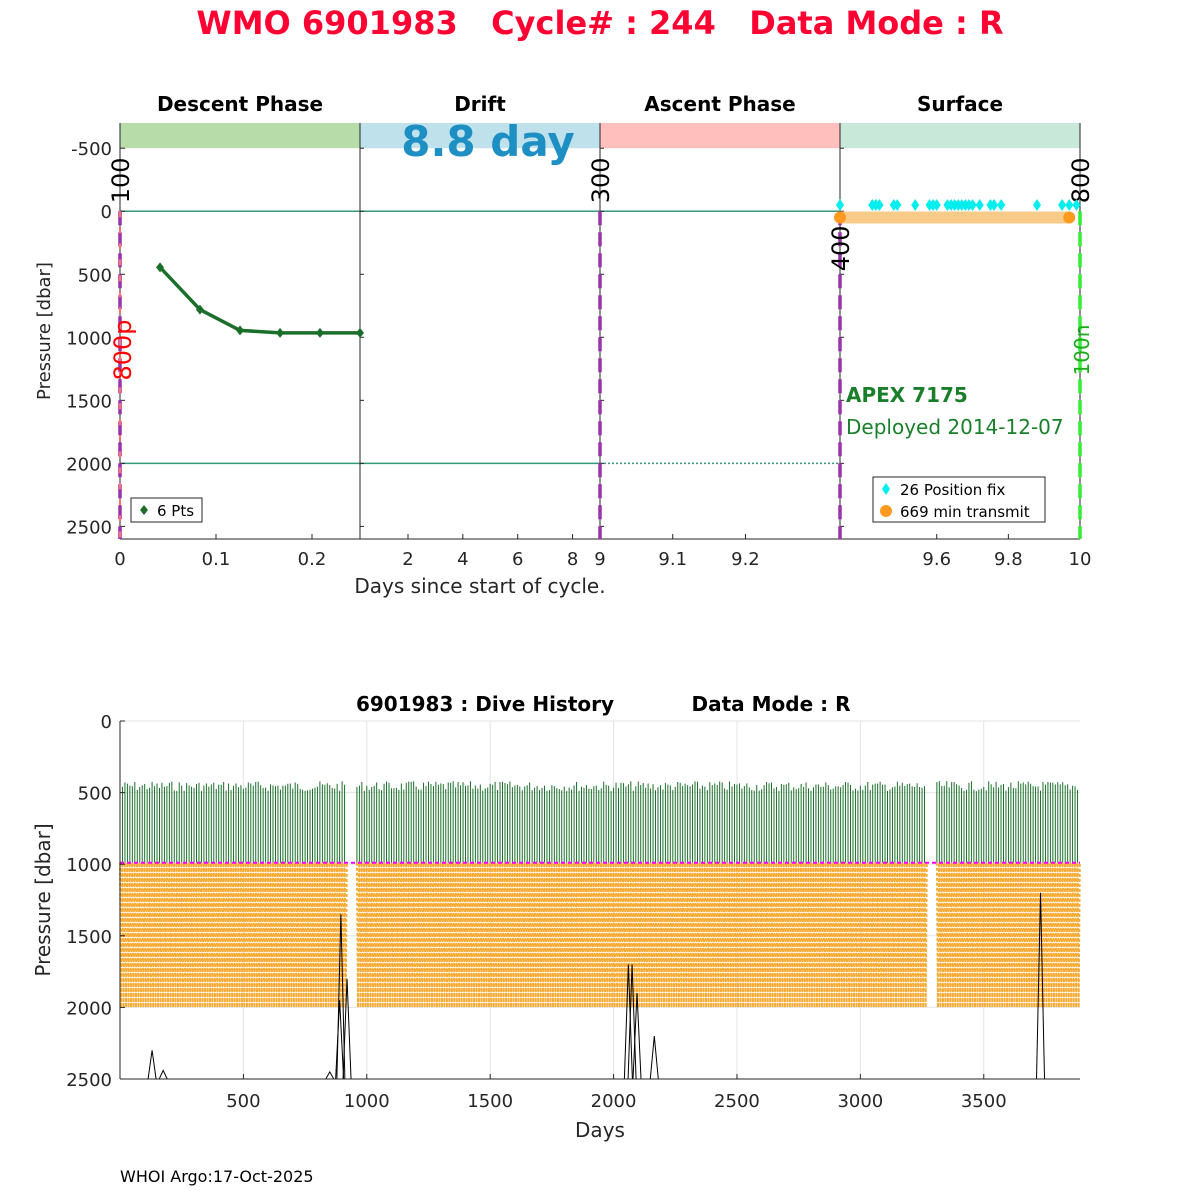  Describe the element at coordinates (952, 490) in the screenshot. I see `legend-fix-label: 26 Position fix` at that location.